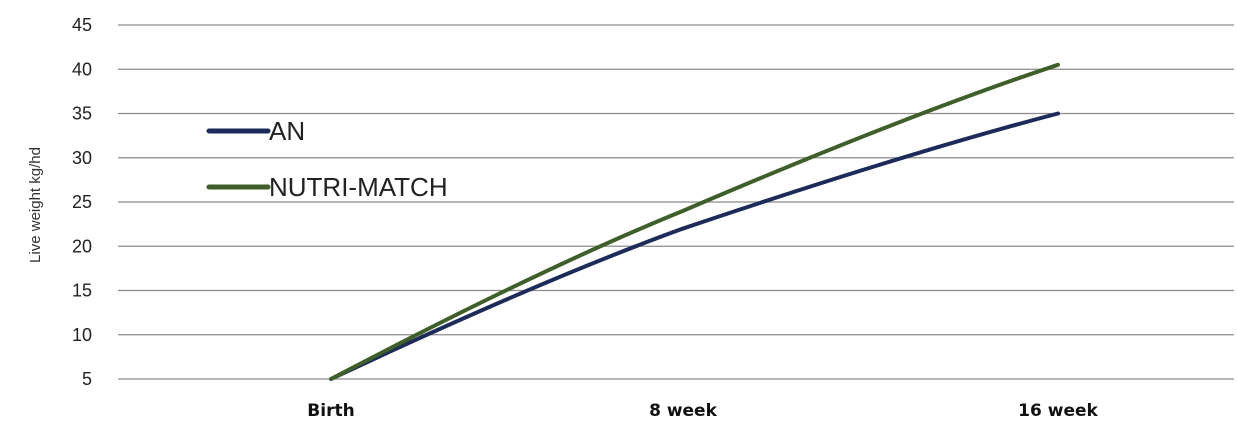 This screenshot has height=426, width=1237. Describe the element at coordinates (1058, 411) in the screenshot. I see `x-tick-label: 16 week` at that location.